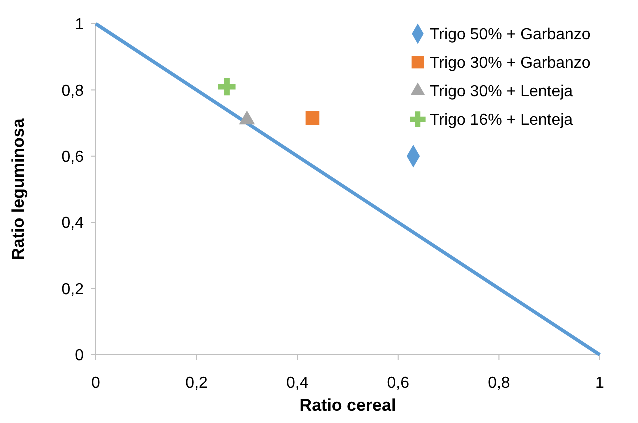 Image resolution: width=638 pixels, height=423 pixels. Describe the element at coordinates (502, 121) in the screenshot. I see `legend-label: Trigo 16% + Lenteja` at that location.